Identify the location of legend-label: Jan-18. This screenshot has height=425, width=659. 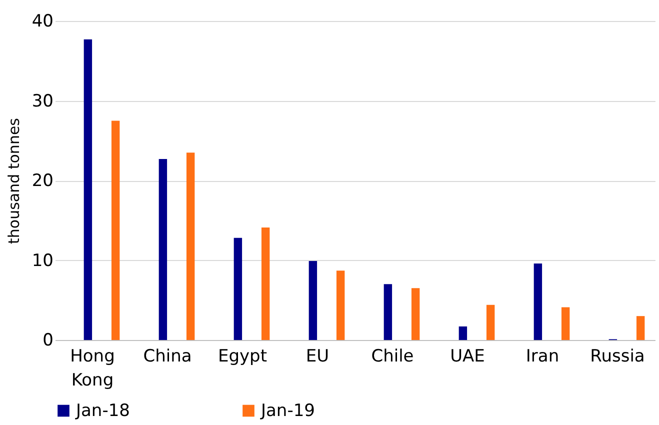
(102, 410).